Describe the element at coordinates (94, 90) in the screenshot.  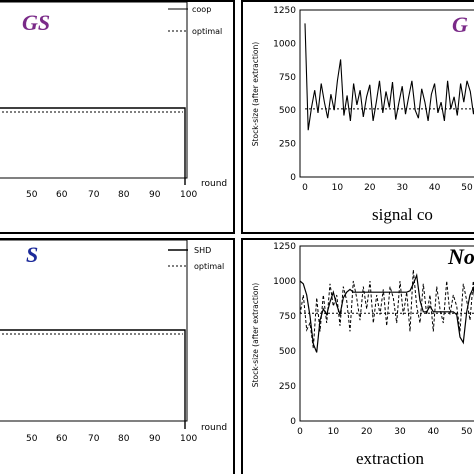
I see `panel-gs-plot-area` at that location.